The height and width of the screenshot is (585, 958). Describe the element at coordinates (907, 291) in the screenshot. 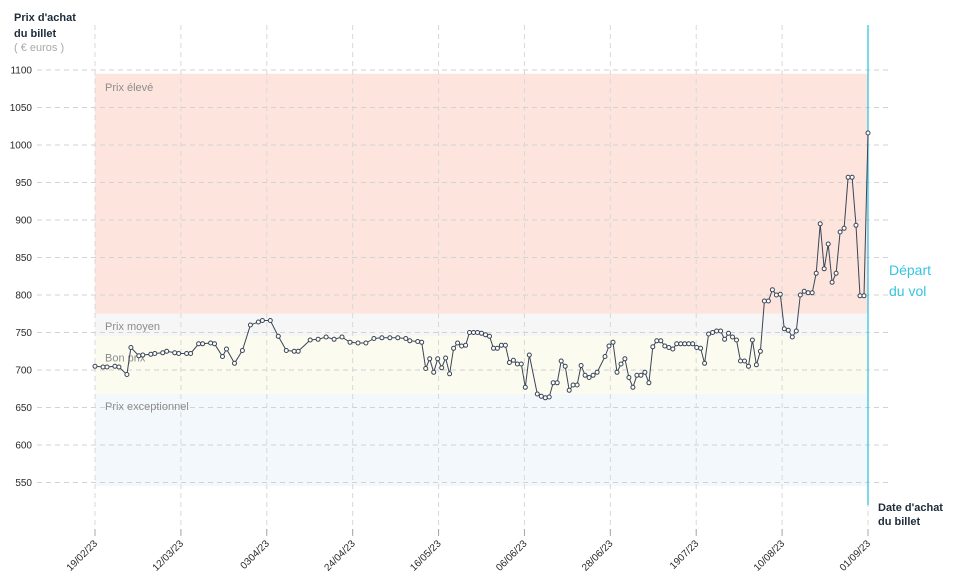

I see `departure-label: du vol` at that location.